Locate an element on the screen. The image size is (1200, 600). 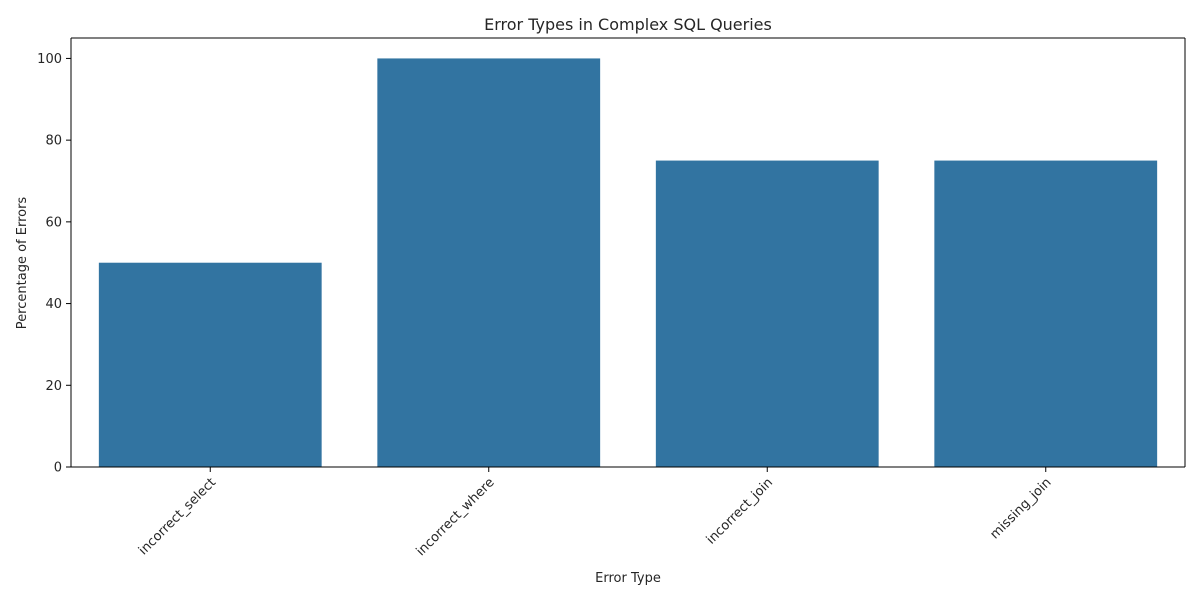
x-tick-label: incorrect_select is located at coordinates (177, 516).